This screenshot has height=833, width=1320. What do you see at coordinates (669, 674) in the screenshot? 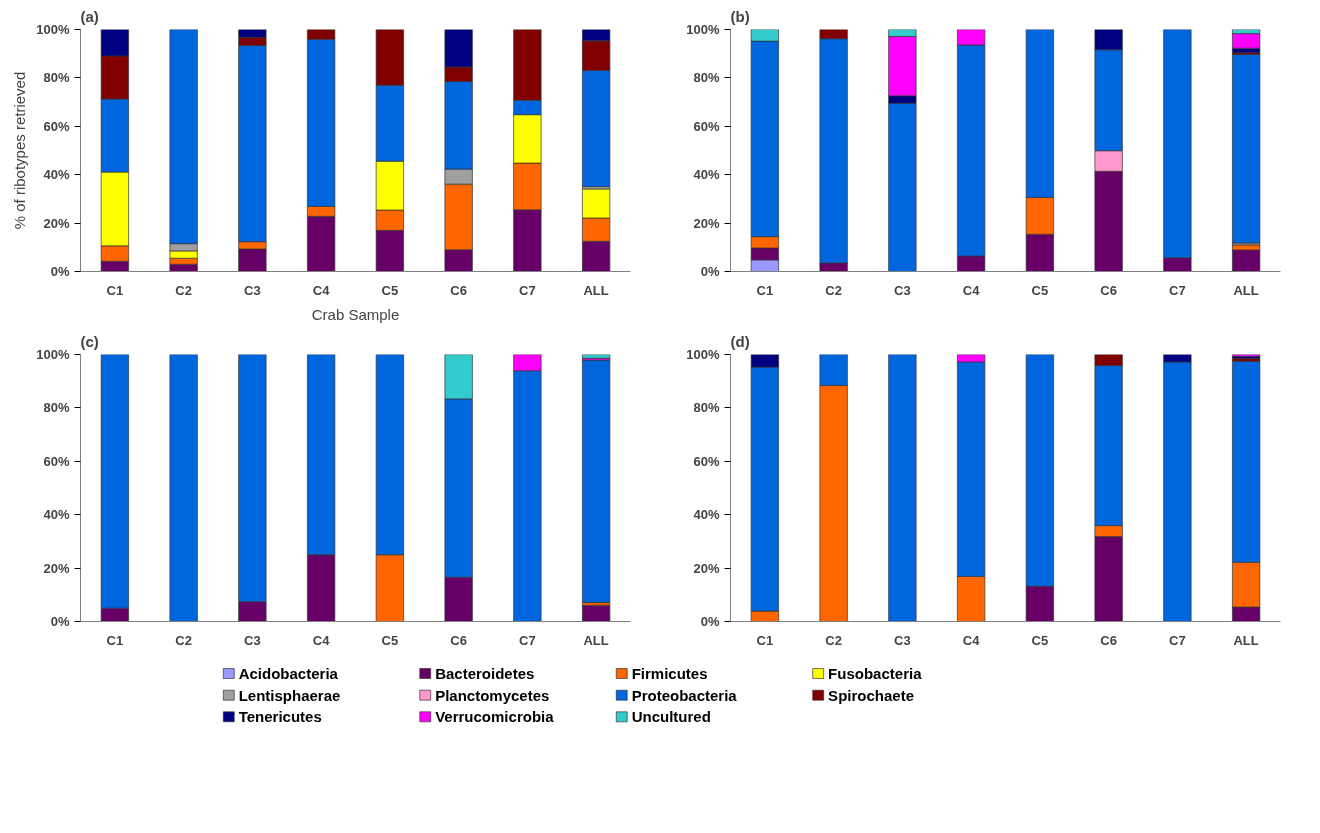
I see `legend-label: Firmicutes` at bounding box center [669, 674].